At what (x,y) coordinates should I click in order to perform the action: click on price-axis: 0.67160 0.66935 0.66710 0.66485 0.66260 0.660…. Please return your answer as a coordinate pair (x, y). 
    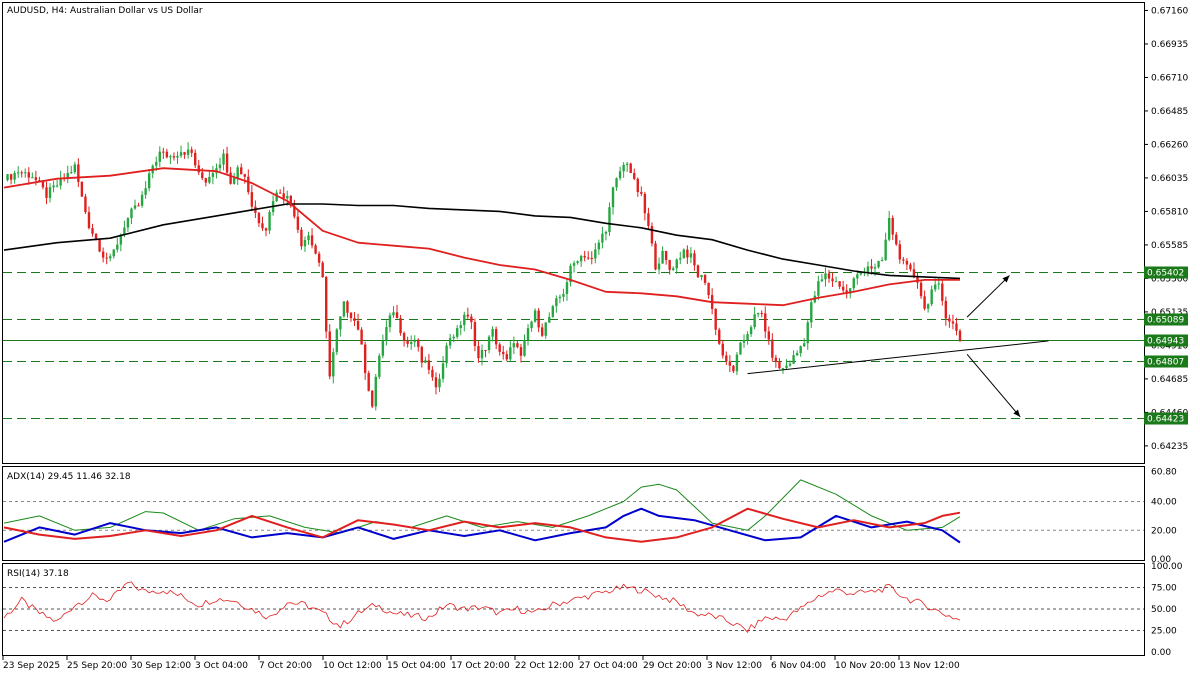
    Looking at the image, I should click on (1166, 229).